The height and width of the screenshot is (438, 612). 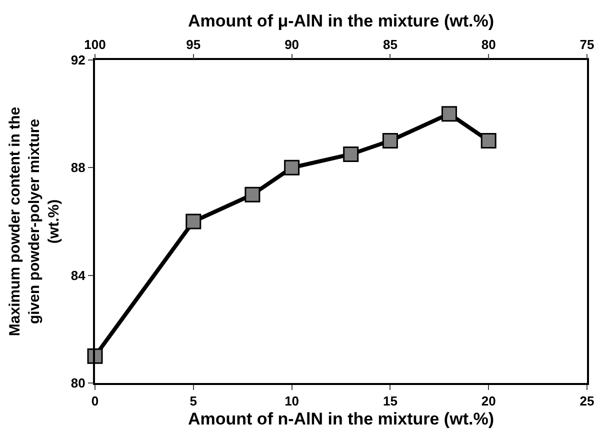 What do you see at coordinates (292, 44) in the screenshot?
I see `x2-tick-label: 90` at bounding box center [292, 44].